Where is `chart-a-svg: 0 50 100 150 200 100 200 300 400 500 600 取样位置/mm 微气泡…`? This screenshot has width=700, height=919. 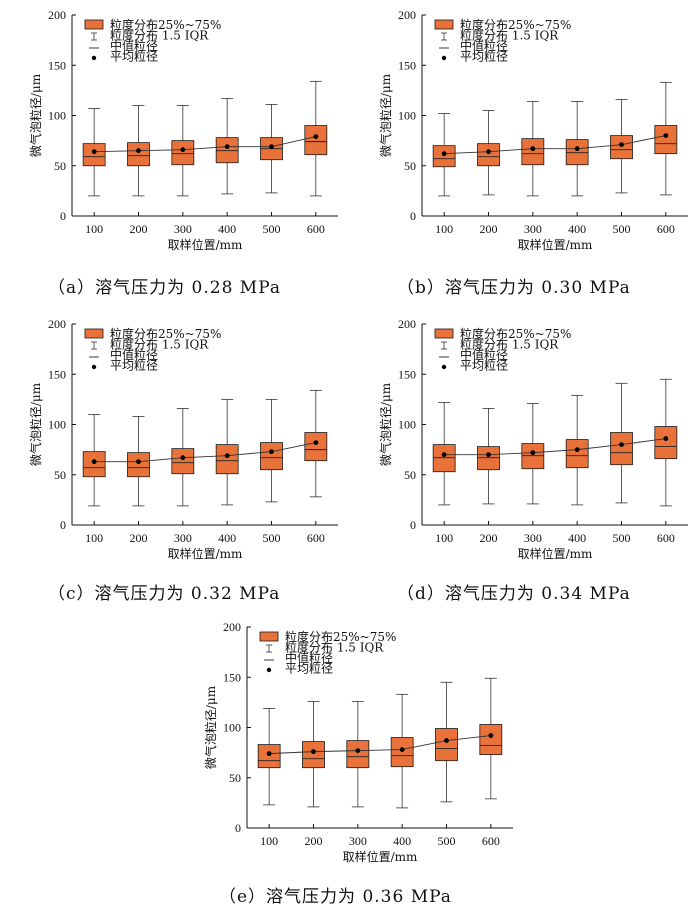 chart-a-svg: 0 50 100 150 200 100 200 300 400 500 600 取样位置/mm 微气泡… is located at coordinates (183, 130).